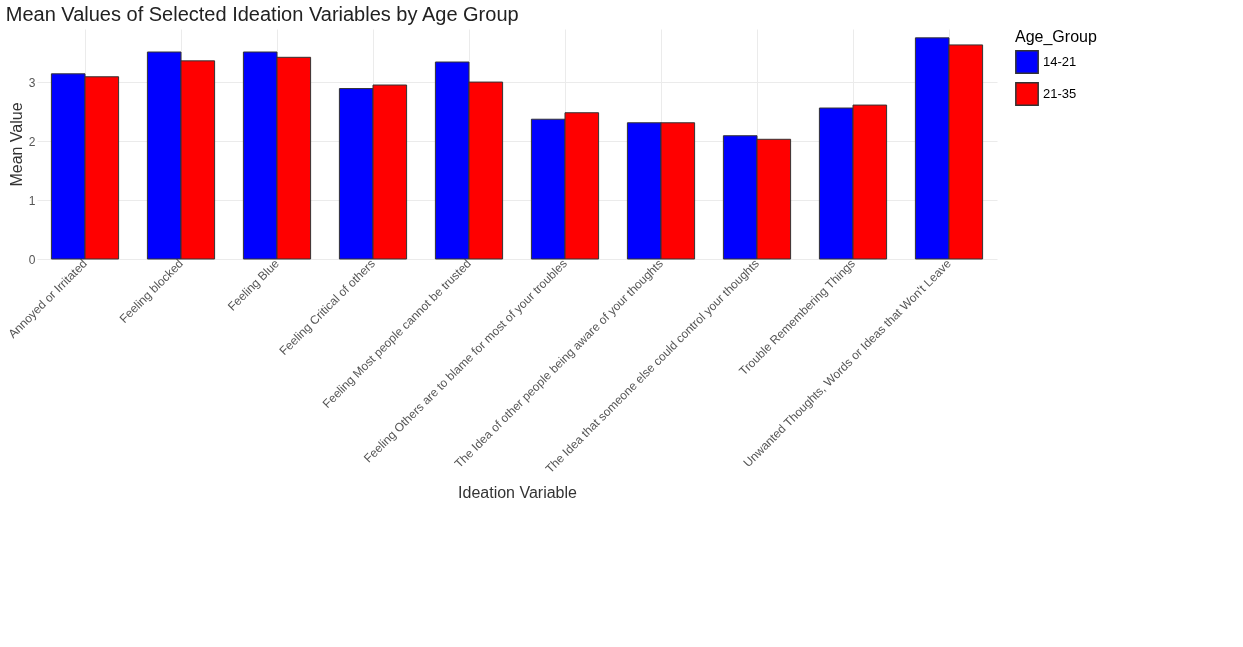 The image size is (1243, 647). Describe the element at coordinates (518, 492) in the screenshot. I see `x-axis-title: Ideation Variable` at that location.